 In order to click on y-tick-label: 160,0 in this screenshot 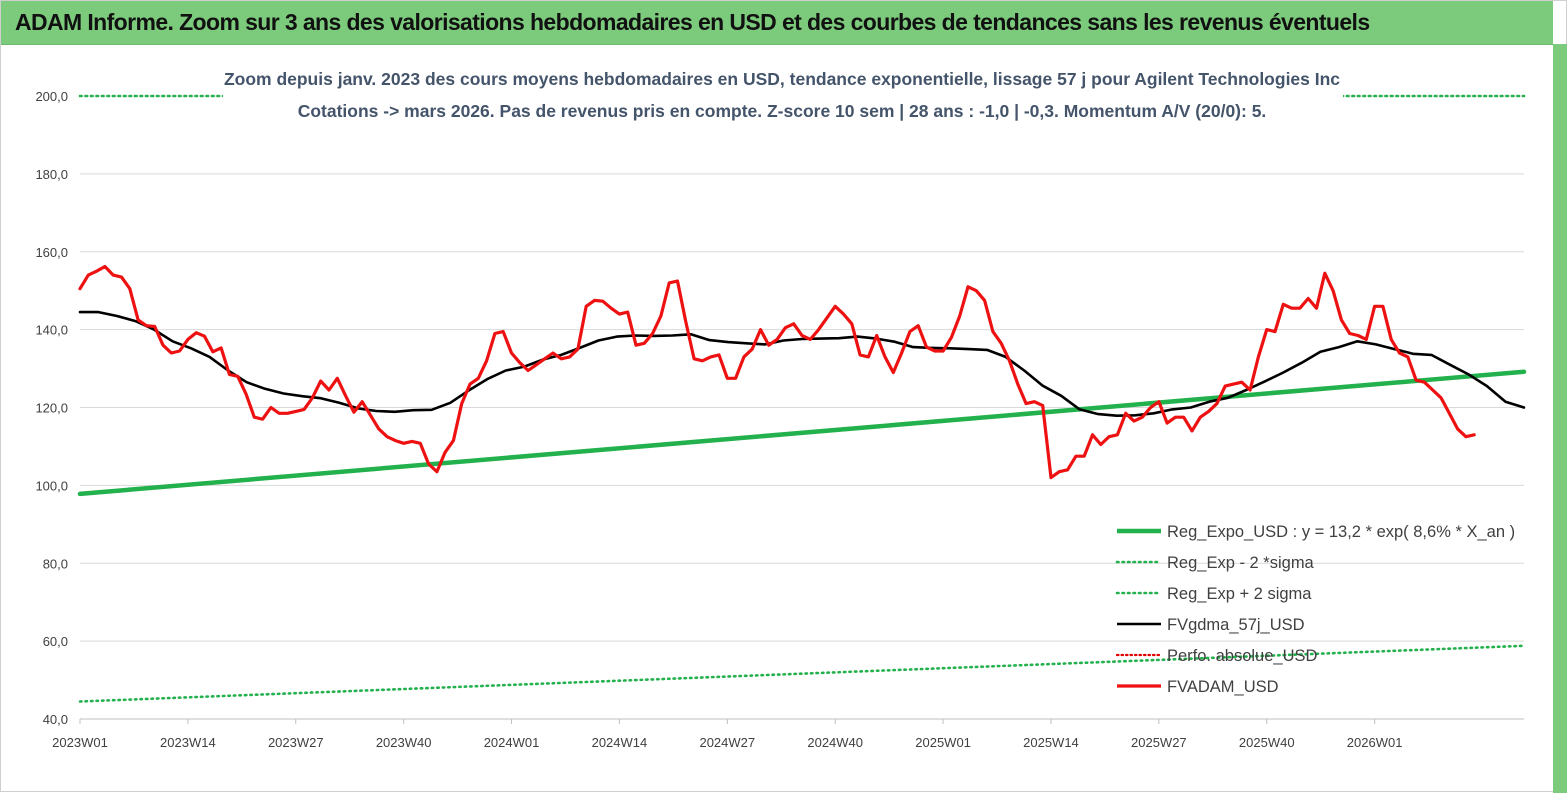, I will do `click(51, 252)`.